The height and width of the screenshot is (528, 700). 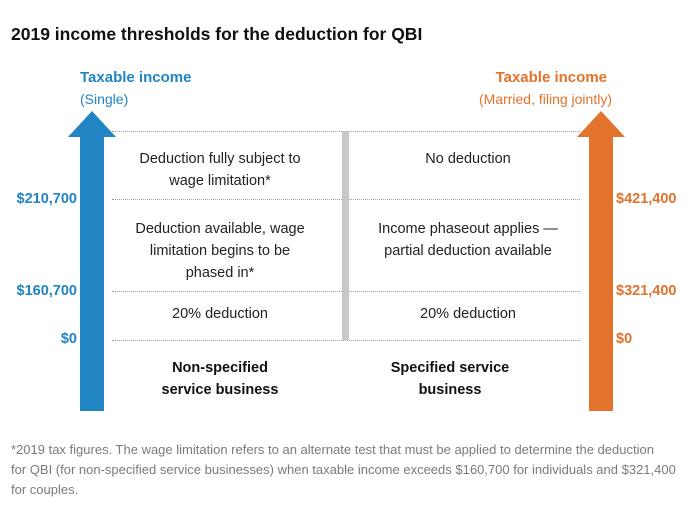 What do you see at coordinates (345, 235) in the screenshot?
I see `column-divider` at bounding box center [345, 235].